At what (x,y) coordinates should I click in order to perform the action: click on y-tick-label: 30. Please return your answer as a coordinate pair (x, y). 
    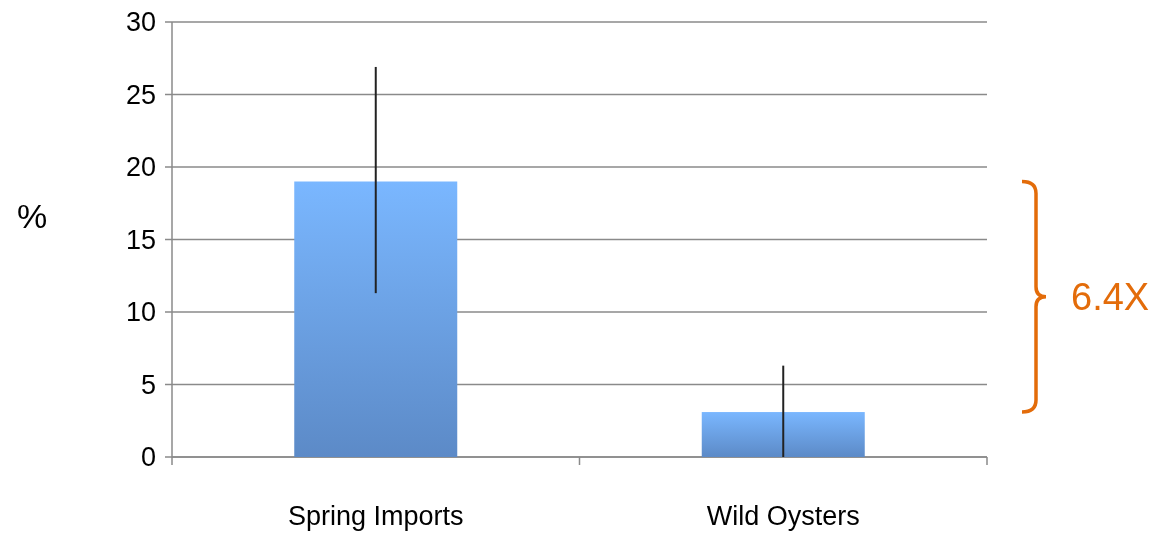
    Looking at the image, I should click on (140, 22).